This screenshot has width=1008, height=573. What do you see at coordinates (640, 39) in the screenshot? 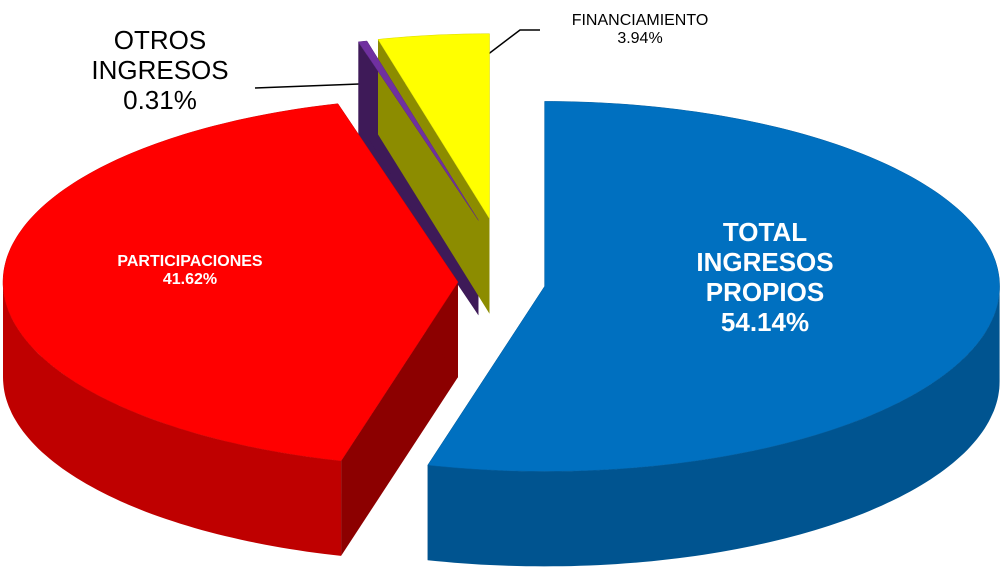
I see `value-label: 3.94%` at bounding box center [640, 39].